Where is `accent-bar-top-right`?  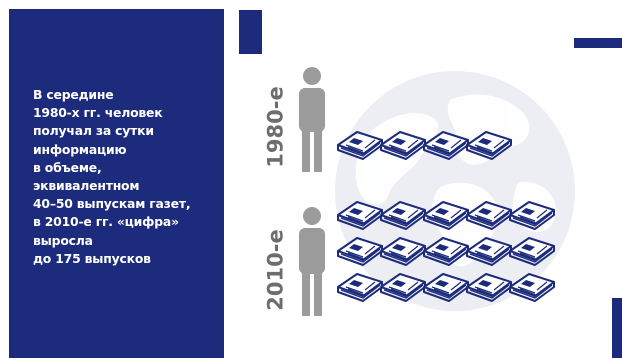
accent-bar-top-right is located at coordinates (598, 43).